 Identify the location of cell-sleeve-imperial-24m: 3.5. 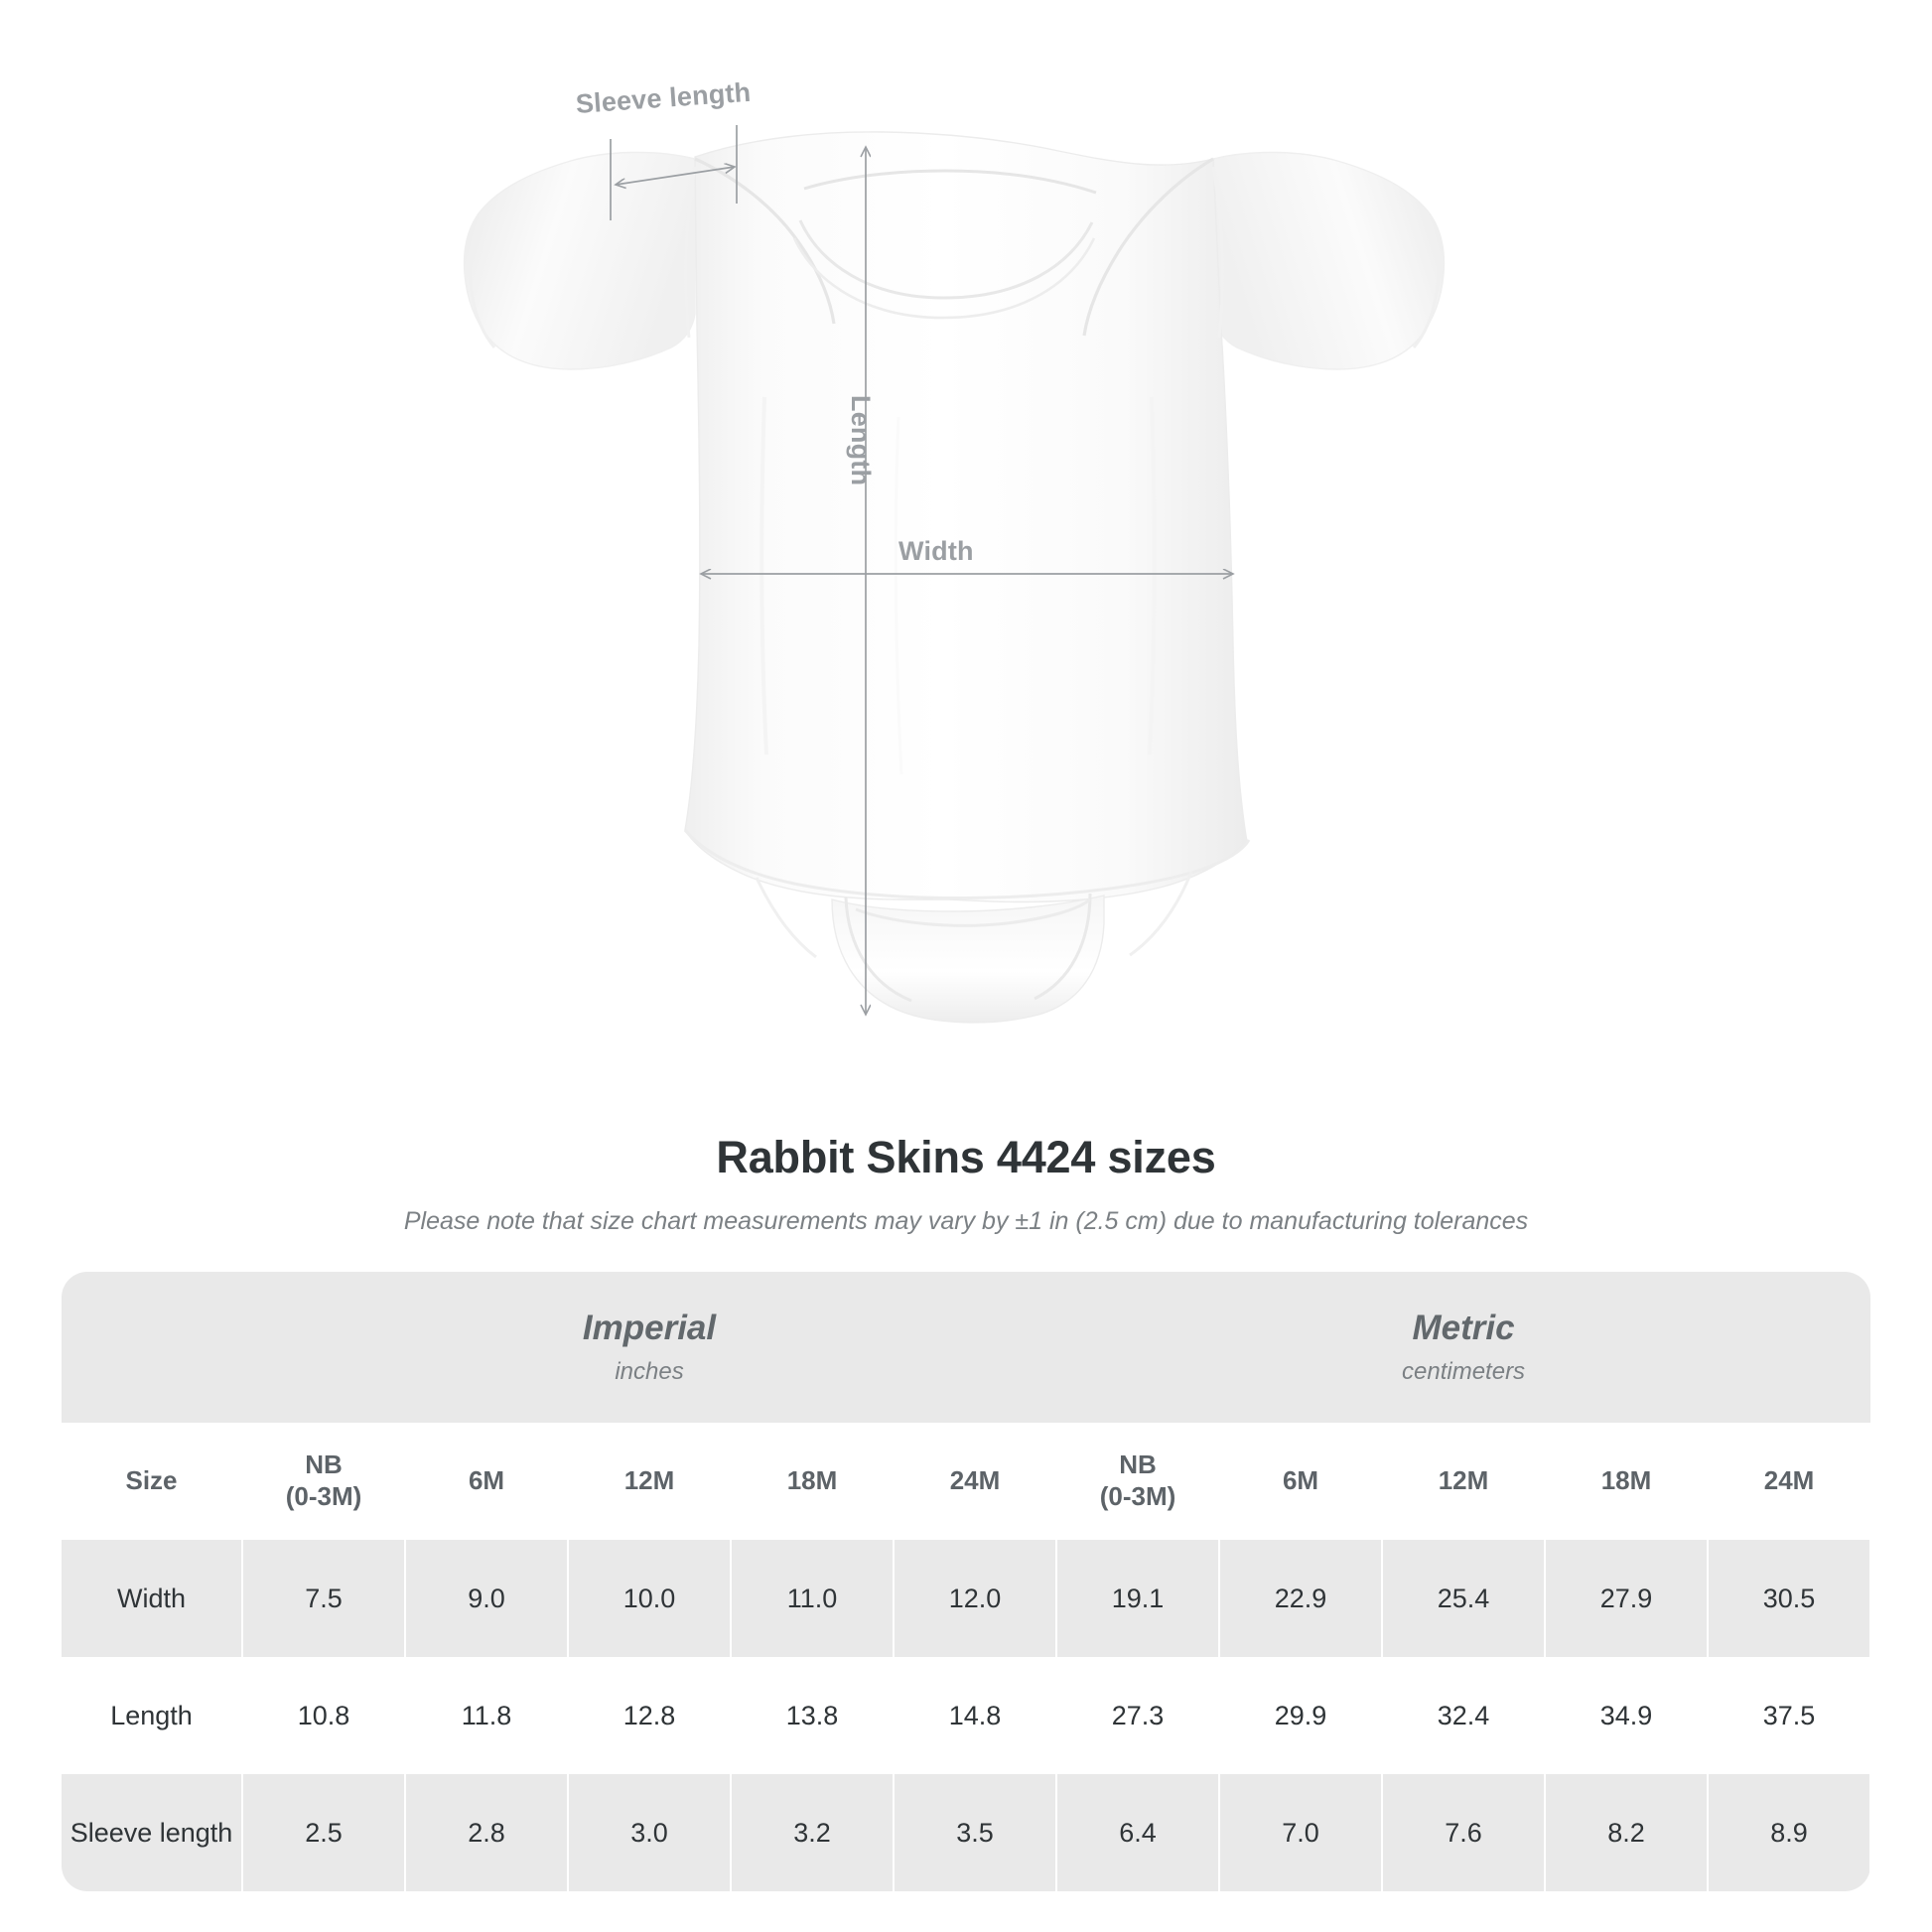
(976, 1833).